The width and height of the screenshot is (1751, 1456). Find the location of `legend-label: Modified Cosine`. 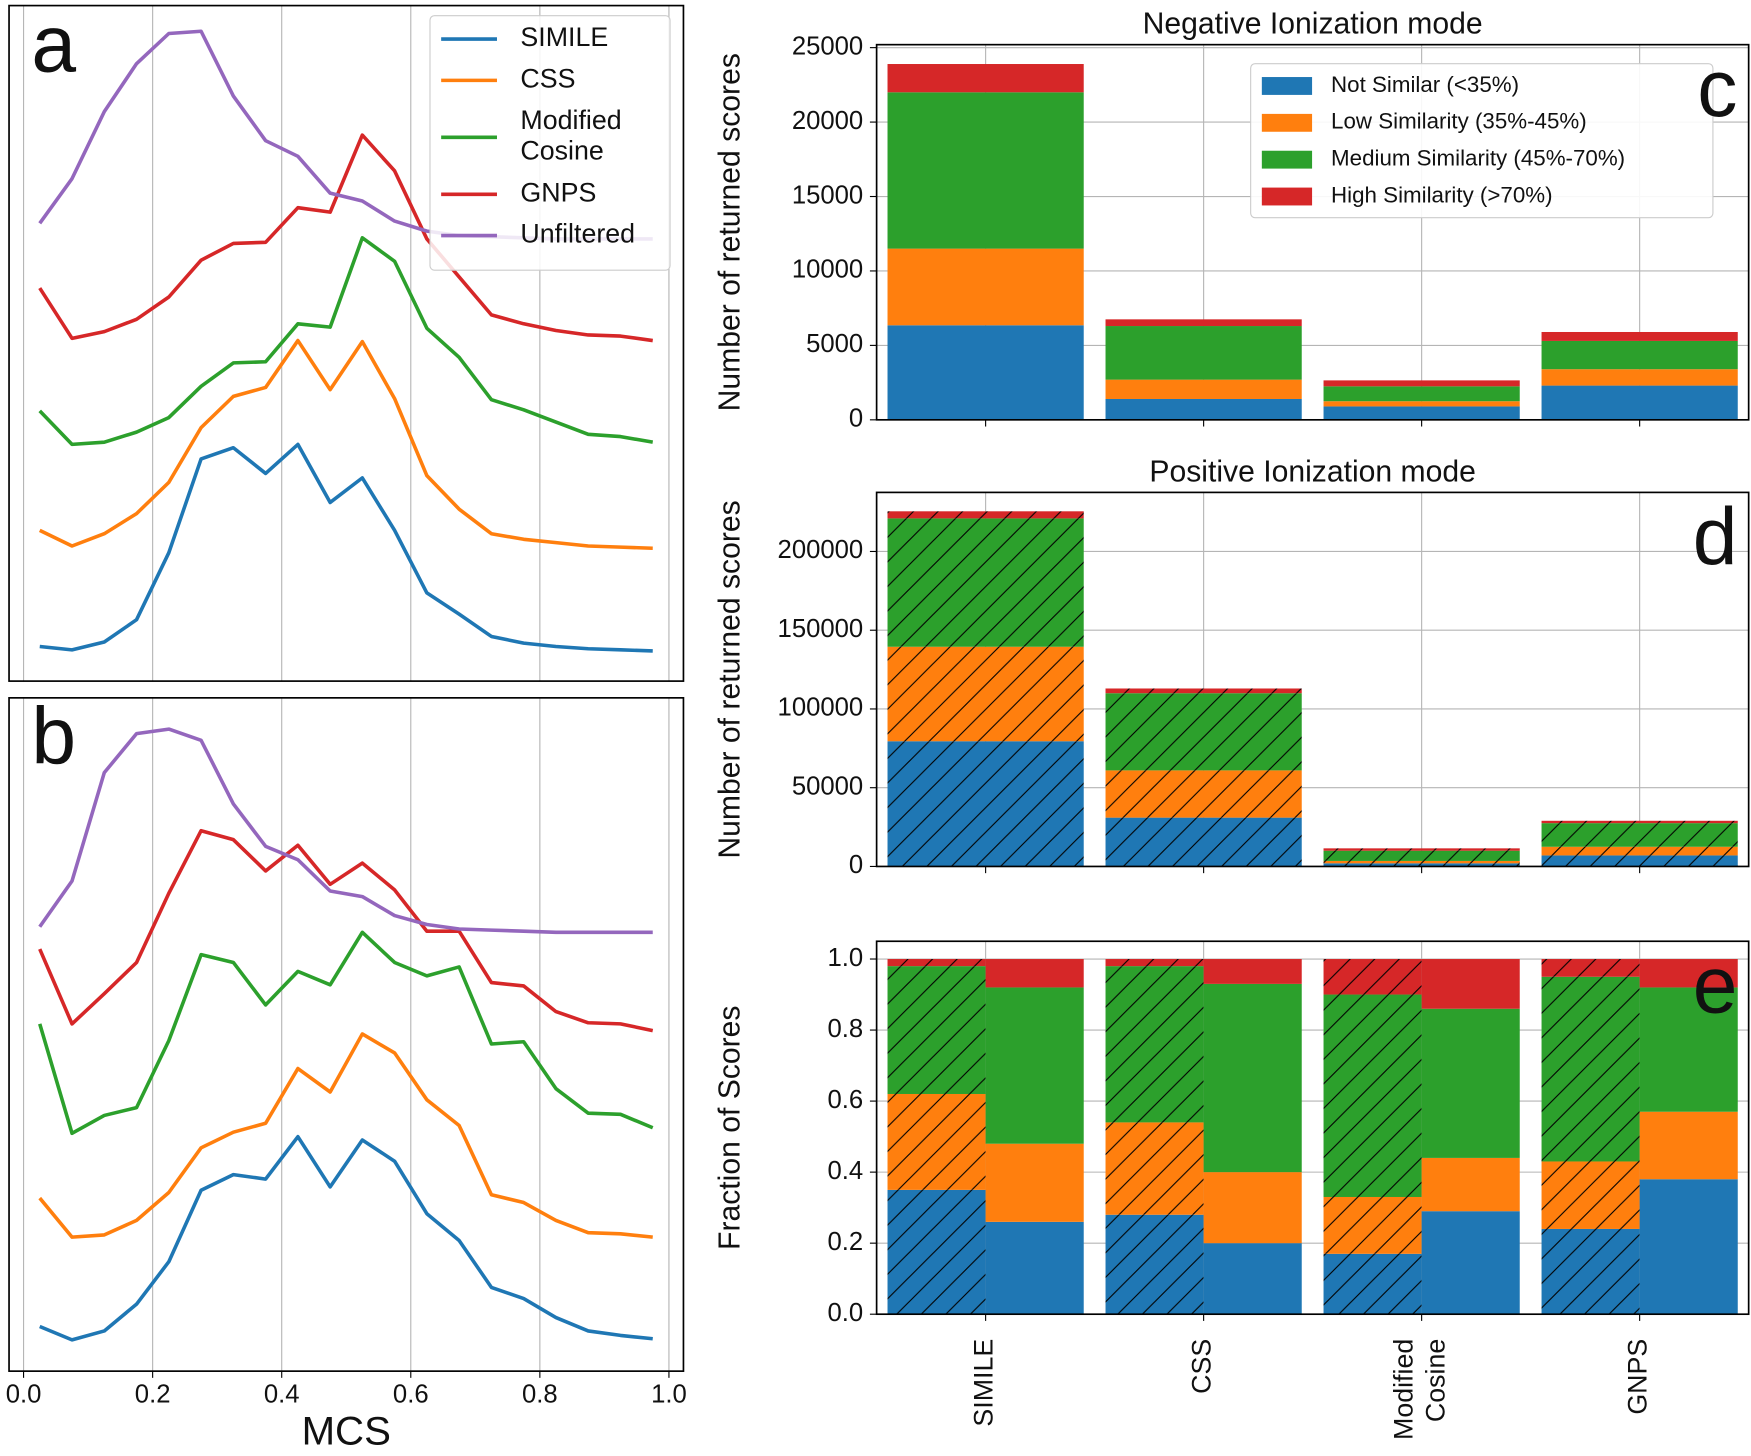

legend-label: Modified Cosine is located at coordinates (570, 135).